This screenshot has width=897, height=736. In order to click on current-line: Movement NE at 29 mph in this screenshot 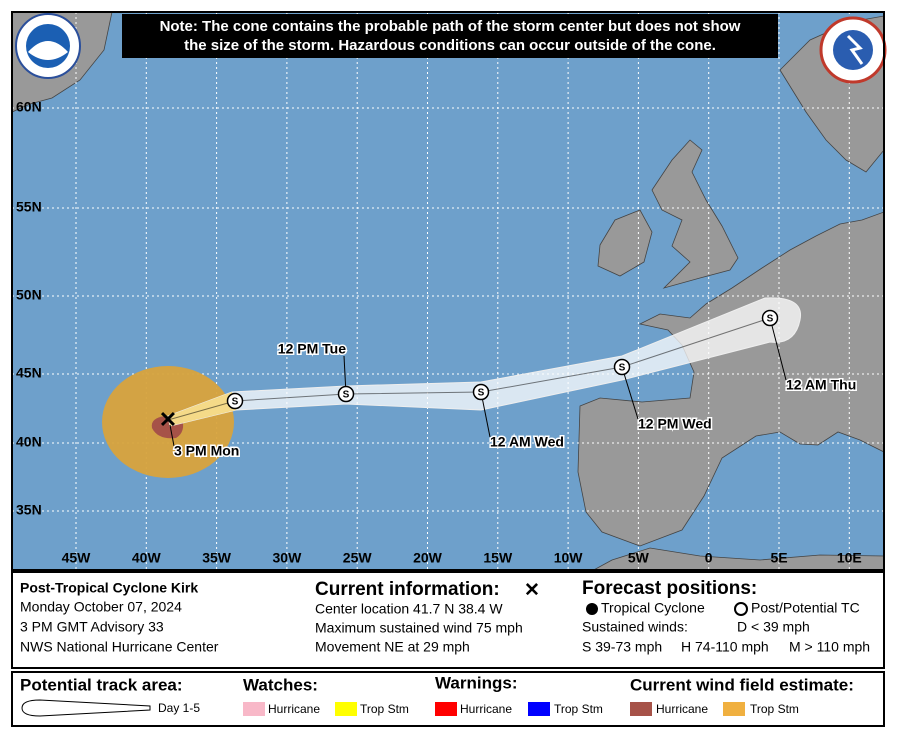, I will do `click(392, 647)`.